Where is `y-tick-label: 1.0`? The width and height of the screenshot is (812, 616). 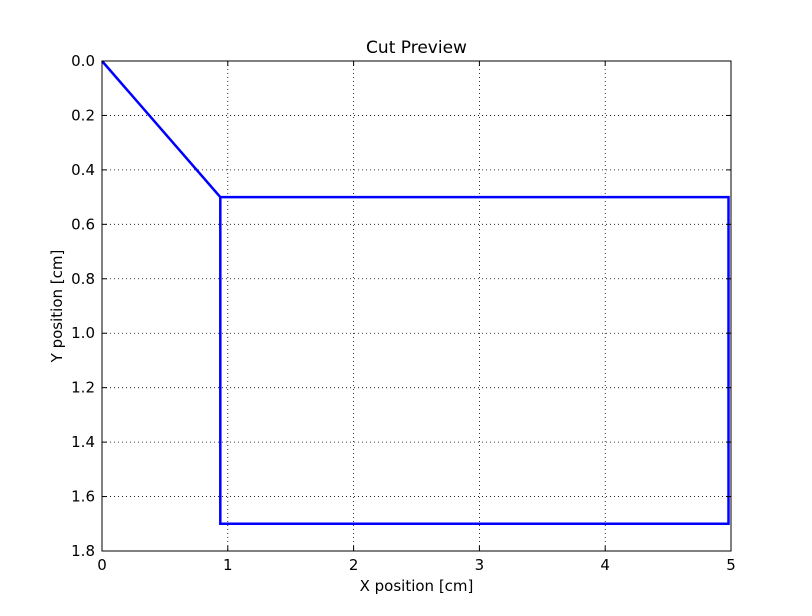 y-tick-label: 1.0 is located at coordinates (83, 333).